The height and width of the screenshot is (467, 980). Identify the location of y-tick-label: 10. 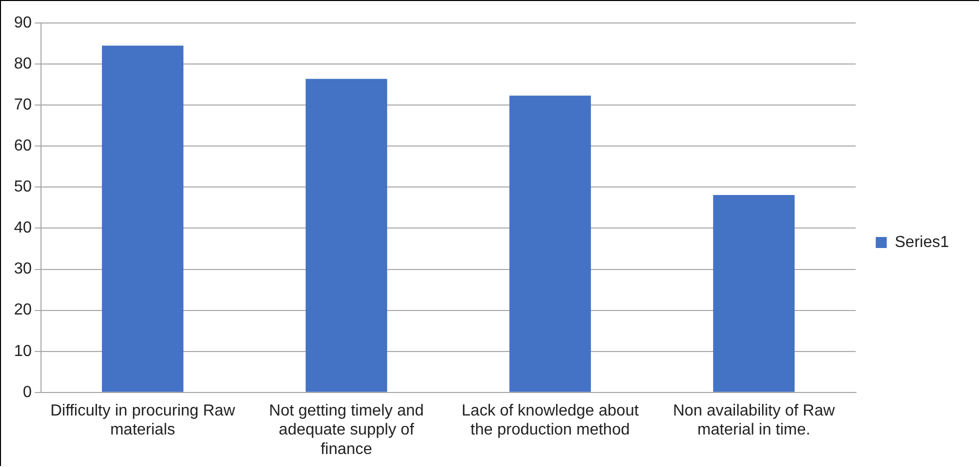
(23, 351).